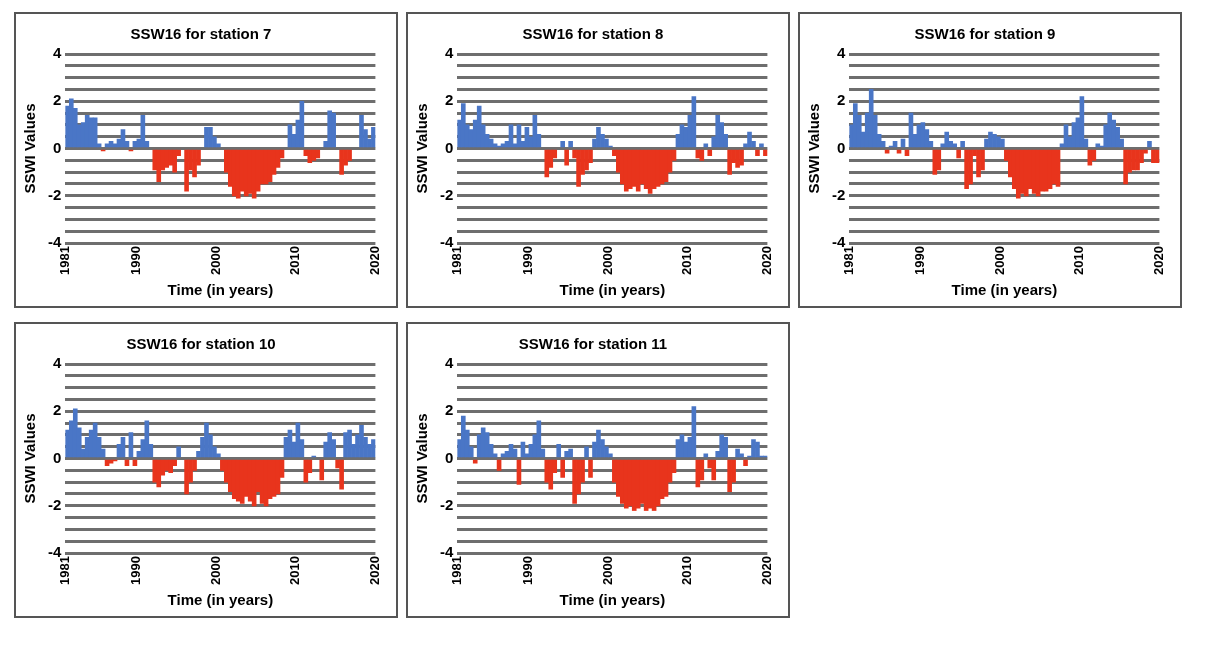 This screenshot has width=1205, height=648. Describe the element at coordinates (593, 344) in the screenshot. I see `chart-title: SSW16 for station 11` at that location.